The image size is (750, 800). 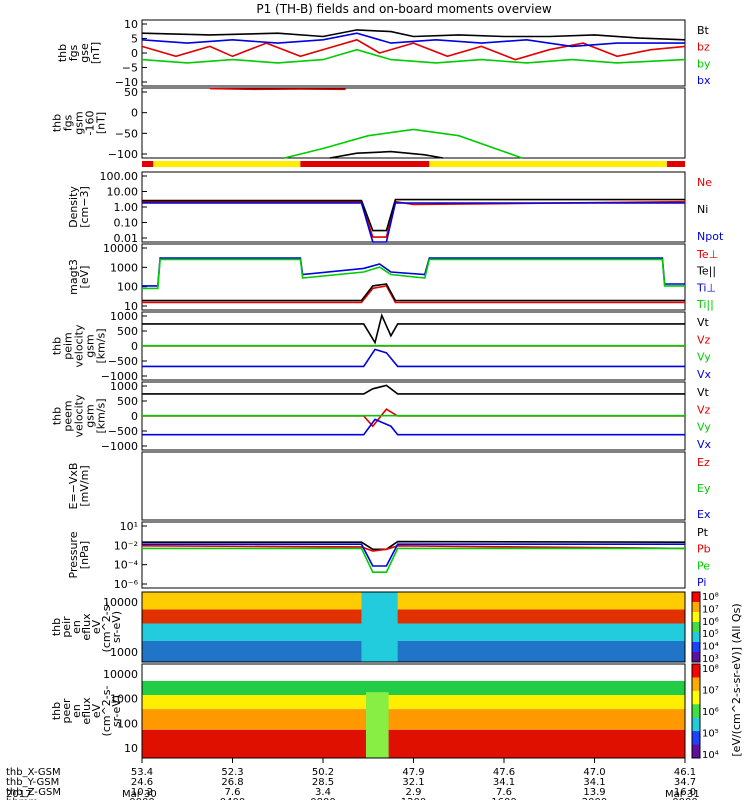 I want to click on series-vx, so click(x=413, y=358).